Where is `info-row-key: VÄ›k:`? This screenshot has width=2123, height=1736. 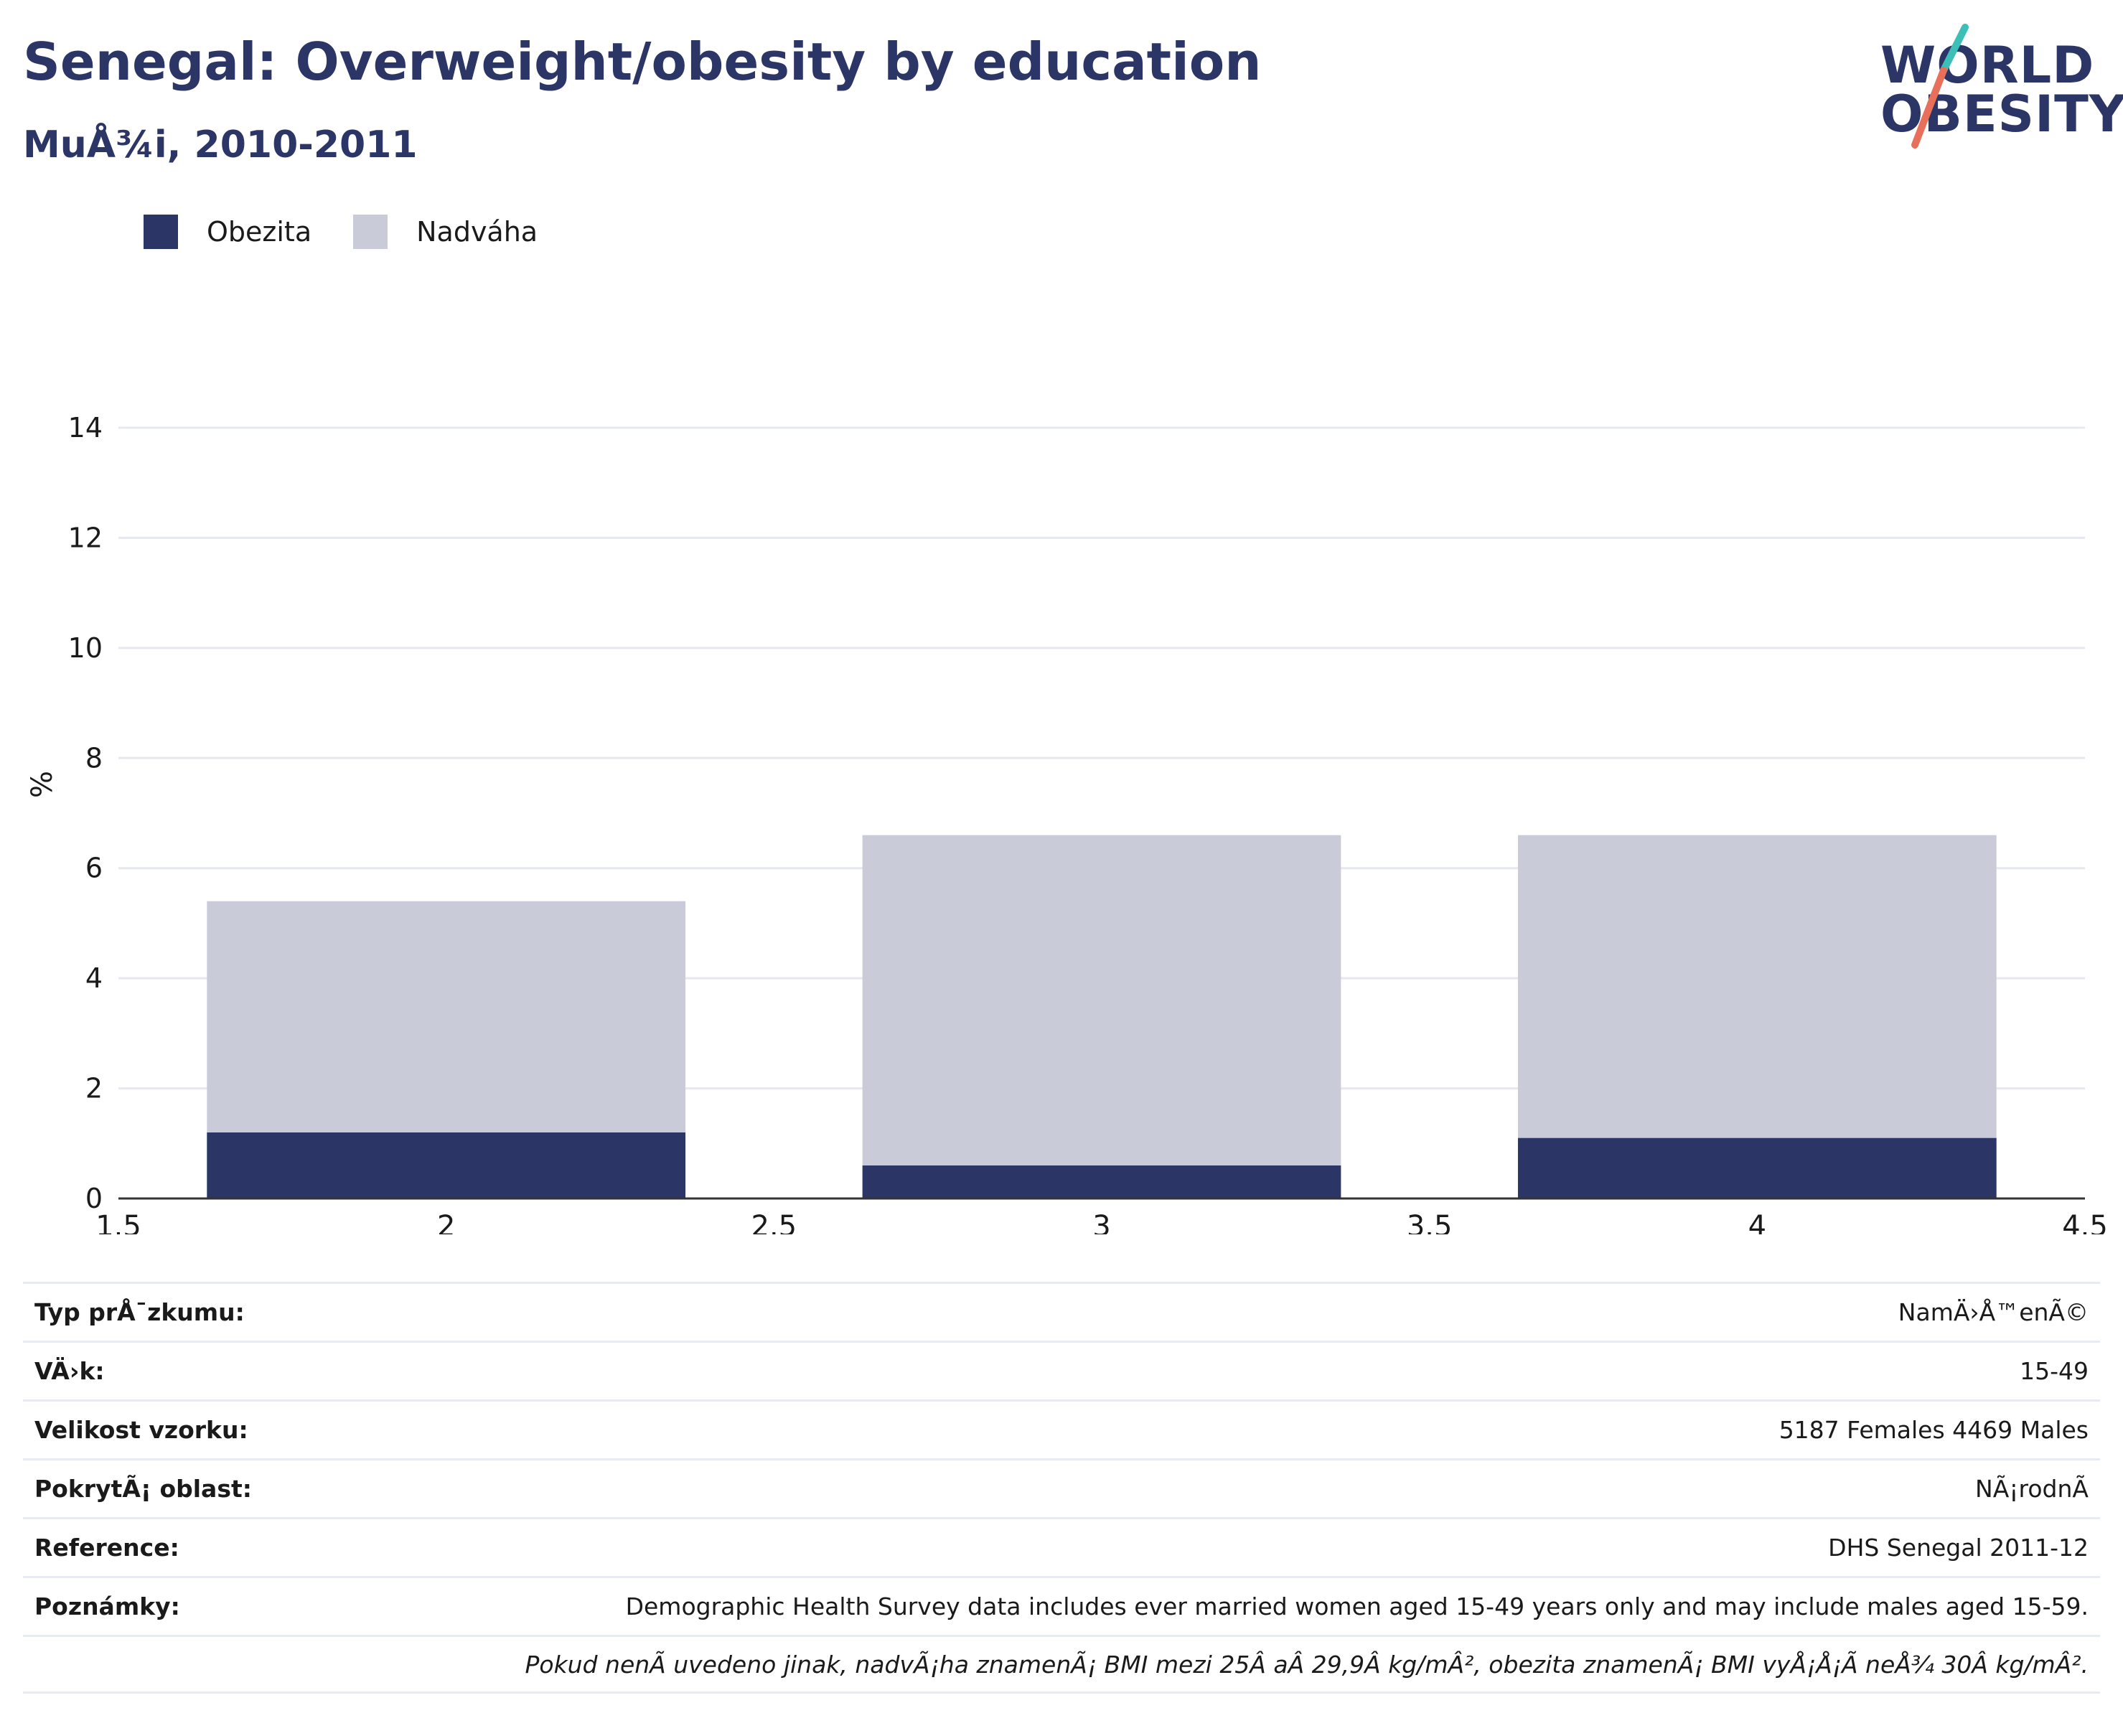
info-row-key: VÄ›k: is located at coordinates (69, 1371).